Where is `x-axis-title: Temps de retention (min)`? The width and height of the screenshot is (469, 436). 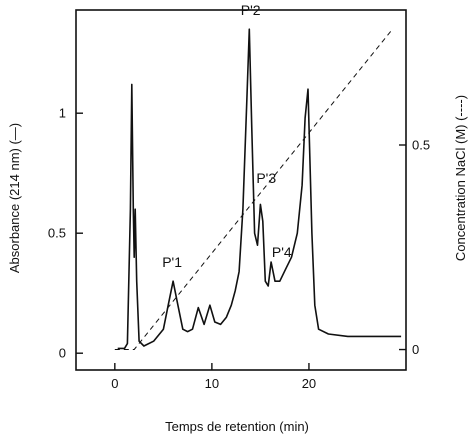 x-axis-title: Temps de retention (min) is located at coordinates (237, 426).